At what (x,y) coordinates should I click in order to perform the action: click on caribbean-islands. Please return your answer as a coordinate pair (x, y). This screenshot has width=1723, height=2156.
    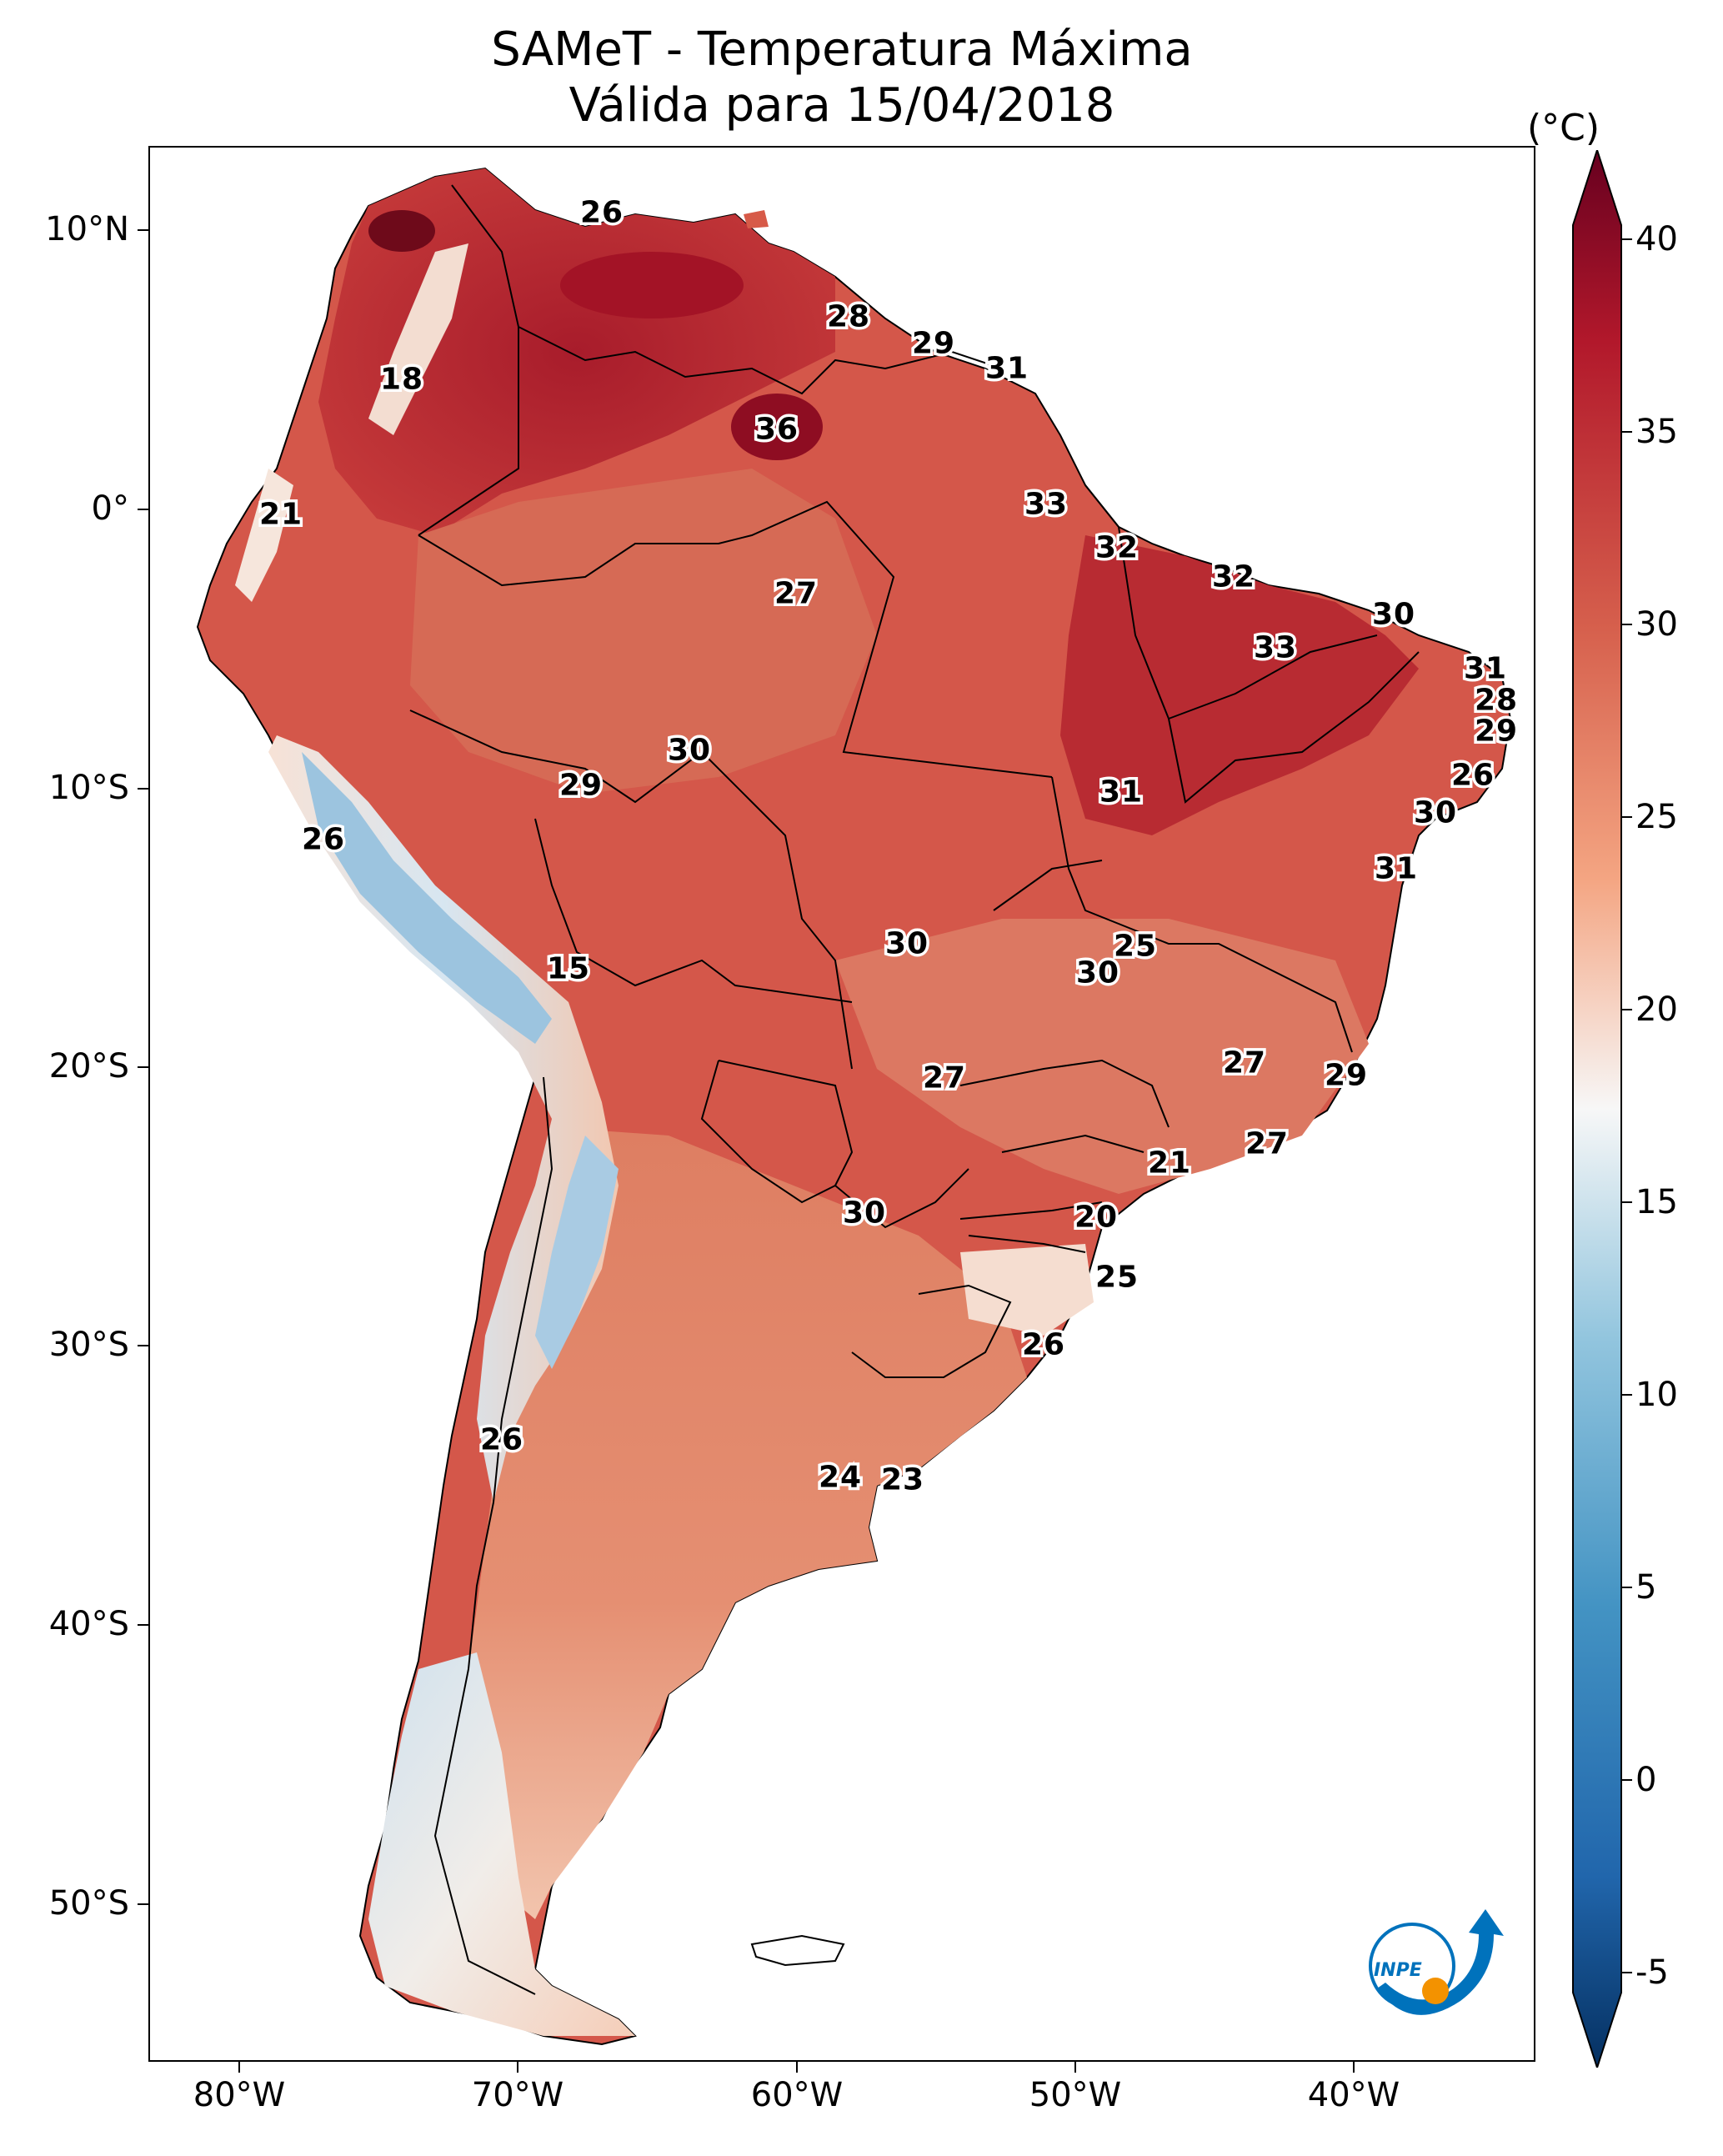
    Looking at the image, I should click on (756, 219).